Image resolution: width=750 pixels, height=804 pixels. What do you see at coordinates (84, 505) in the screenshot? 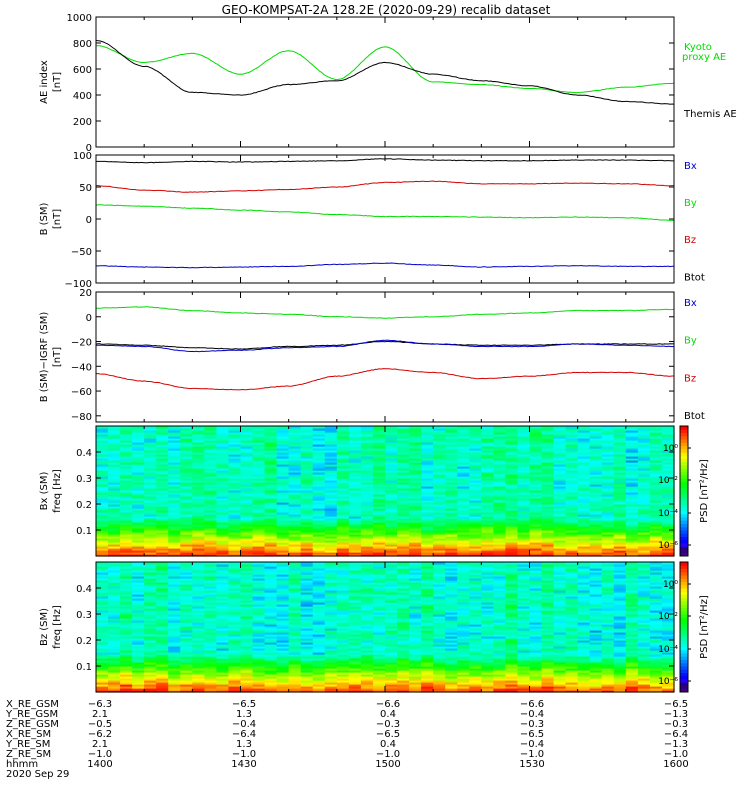
I see `y-tick-label: 0.2` at bounding box center [84, 505].